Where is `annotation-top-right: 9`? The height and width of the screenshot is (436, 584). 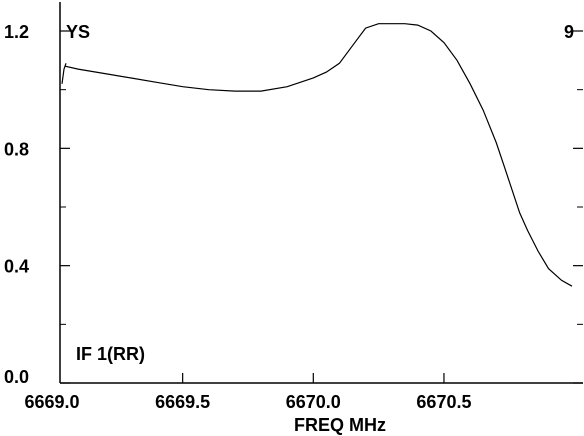 annotation-top-right: 9 is located at coordinates (569, 32).